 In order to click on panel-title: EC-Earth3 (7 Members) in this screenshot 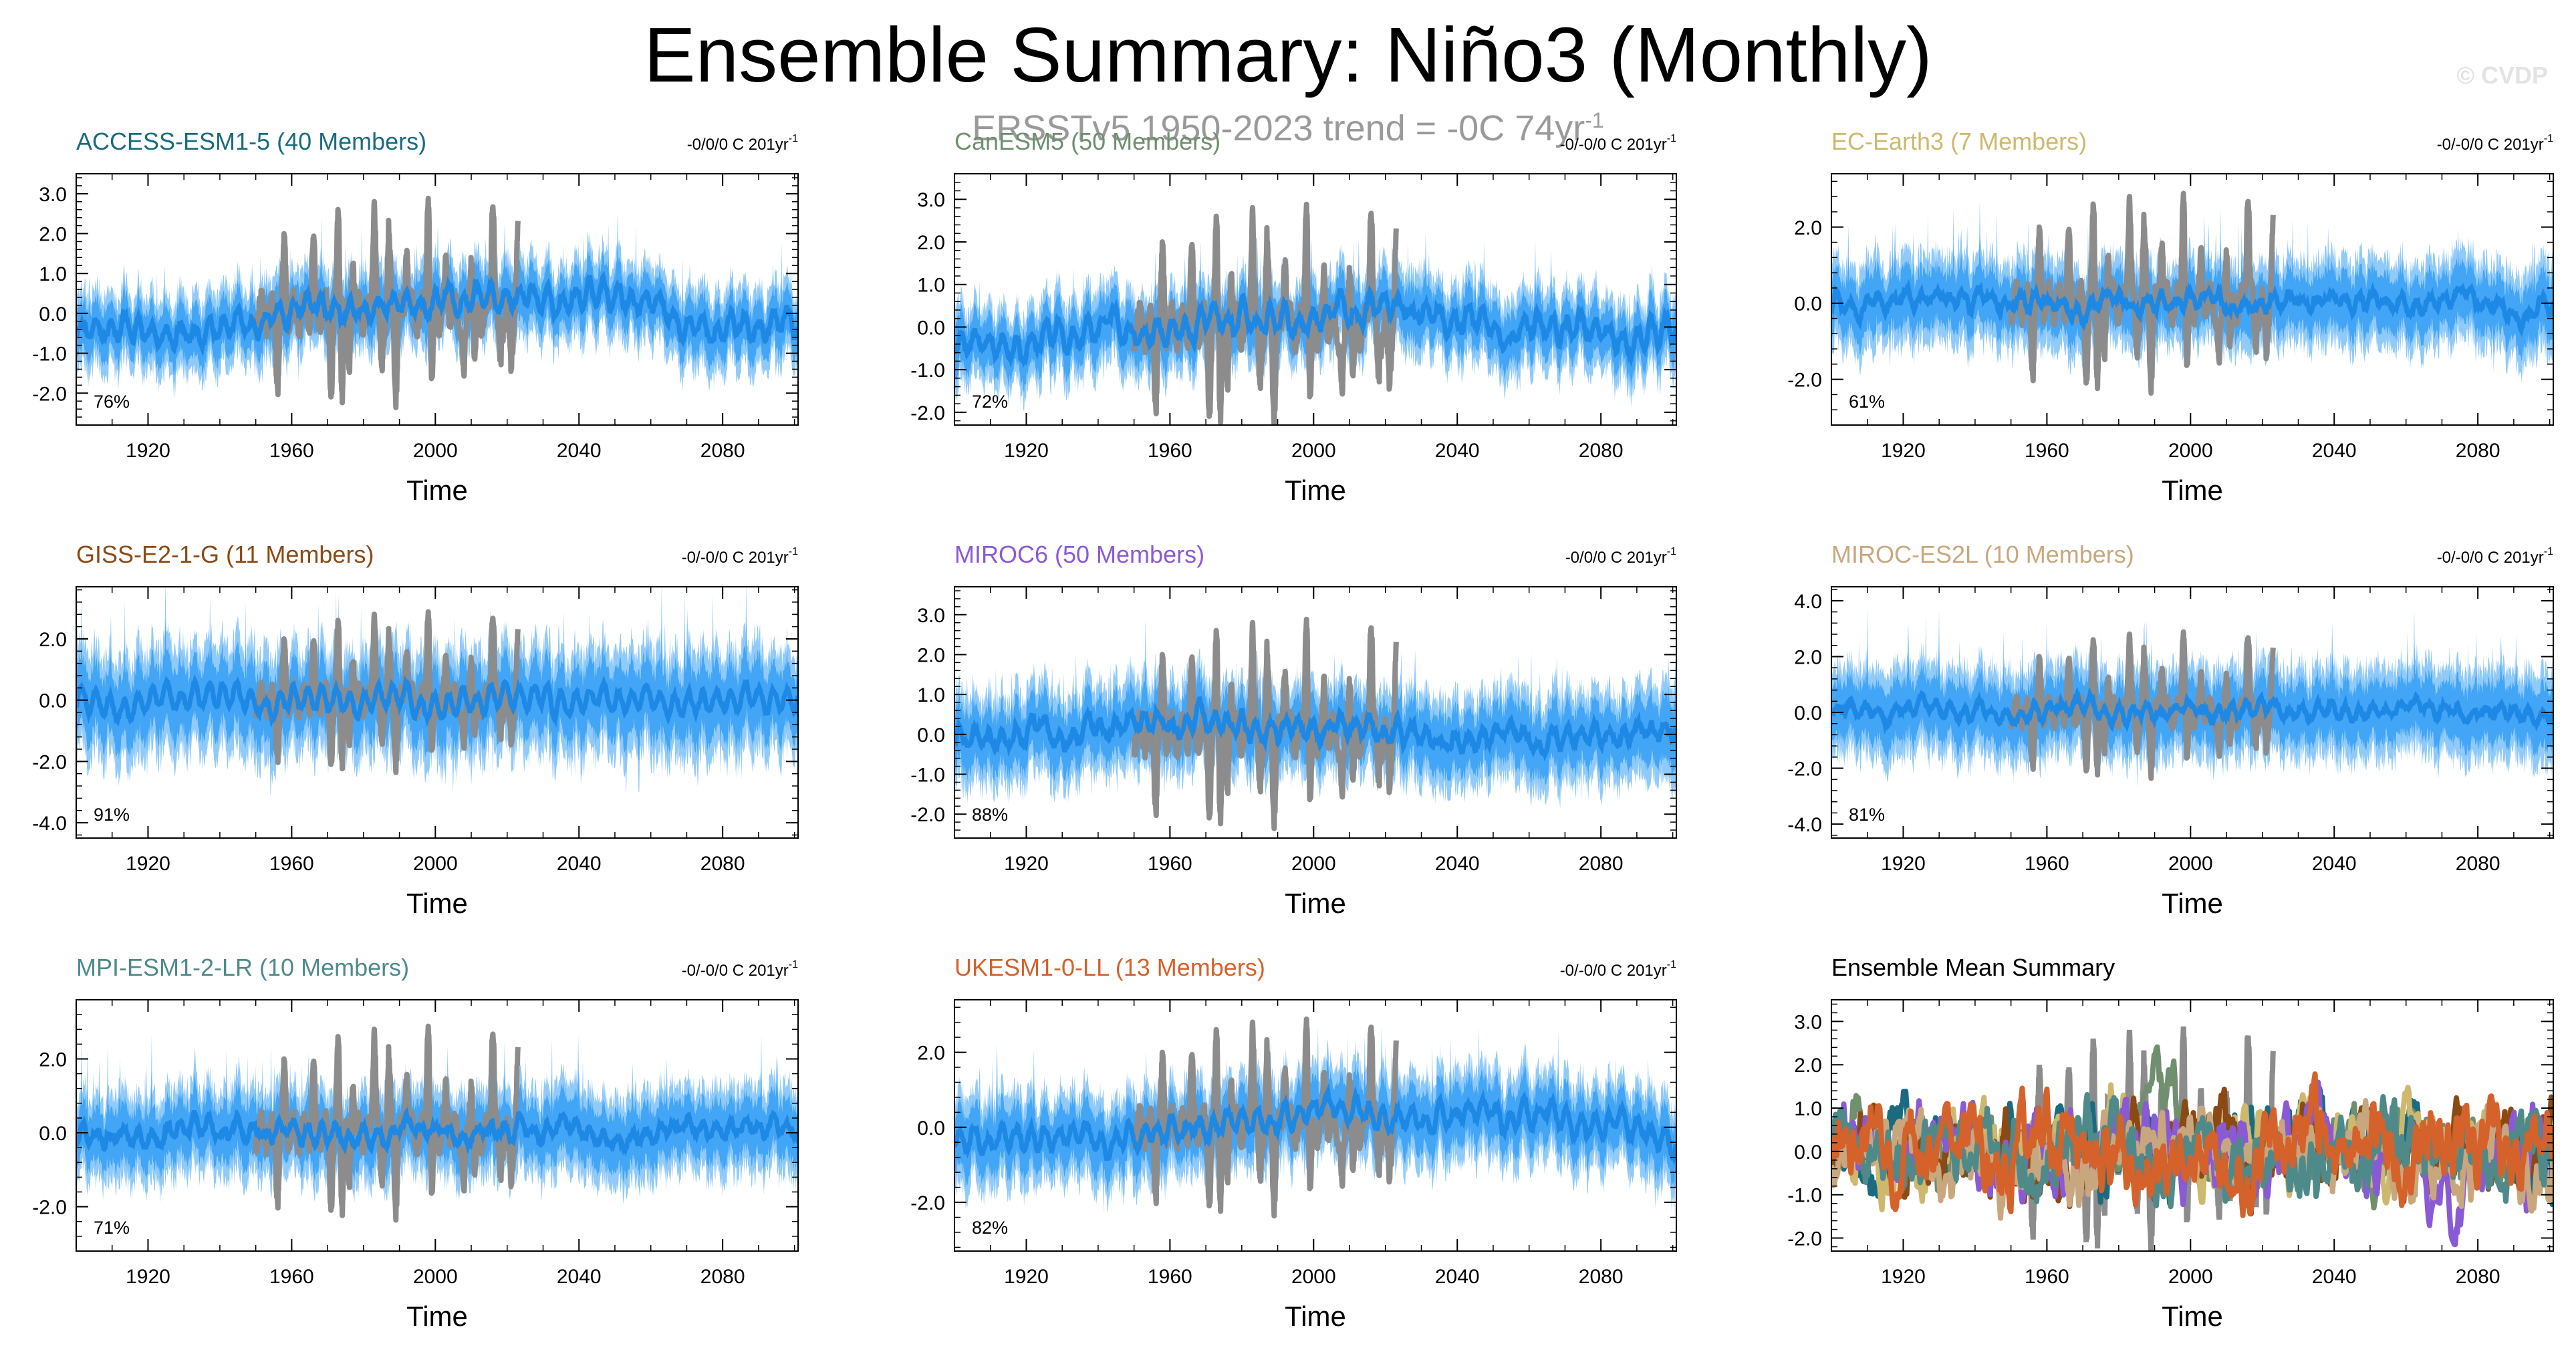, I will do `click(1959, 141)`.